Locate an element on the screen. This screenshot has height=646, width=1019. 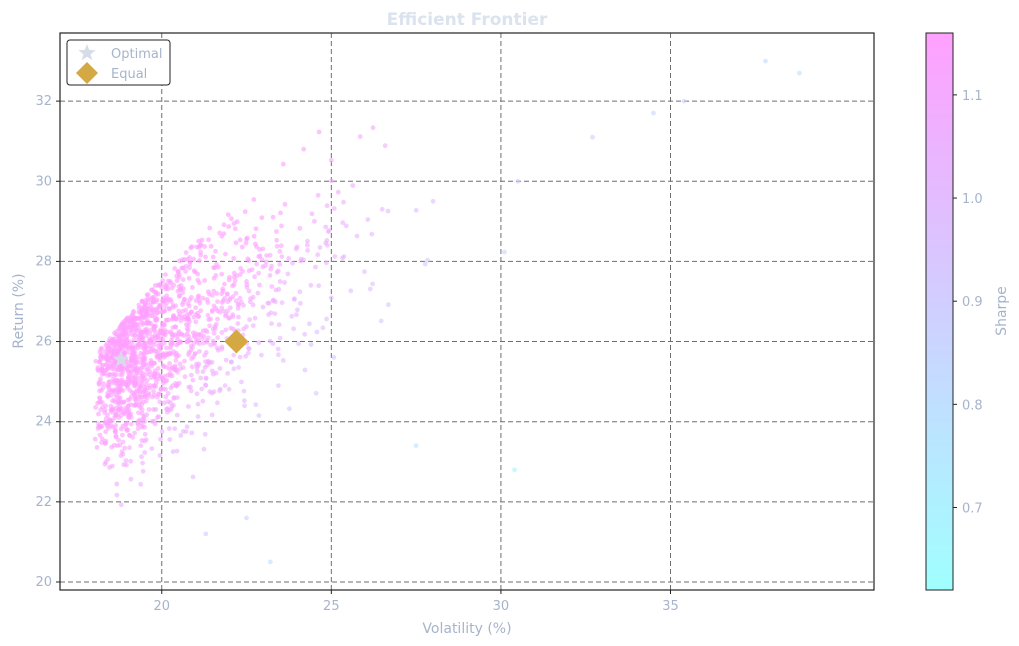
colorbar-tick-label: 0.8 is located at coordinates (972, 405).